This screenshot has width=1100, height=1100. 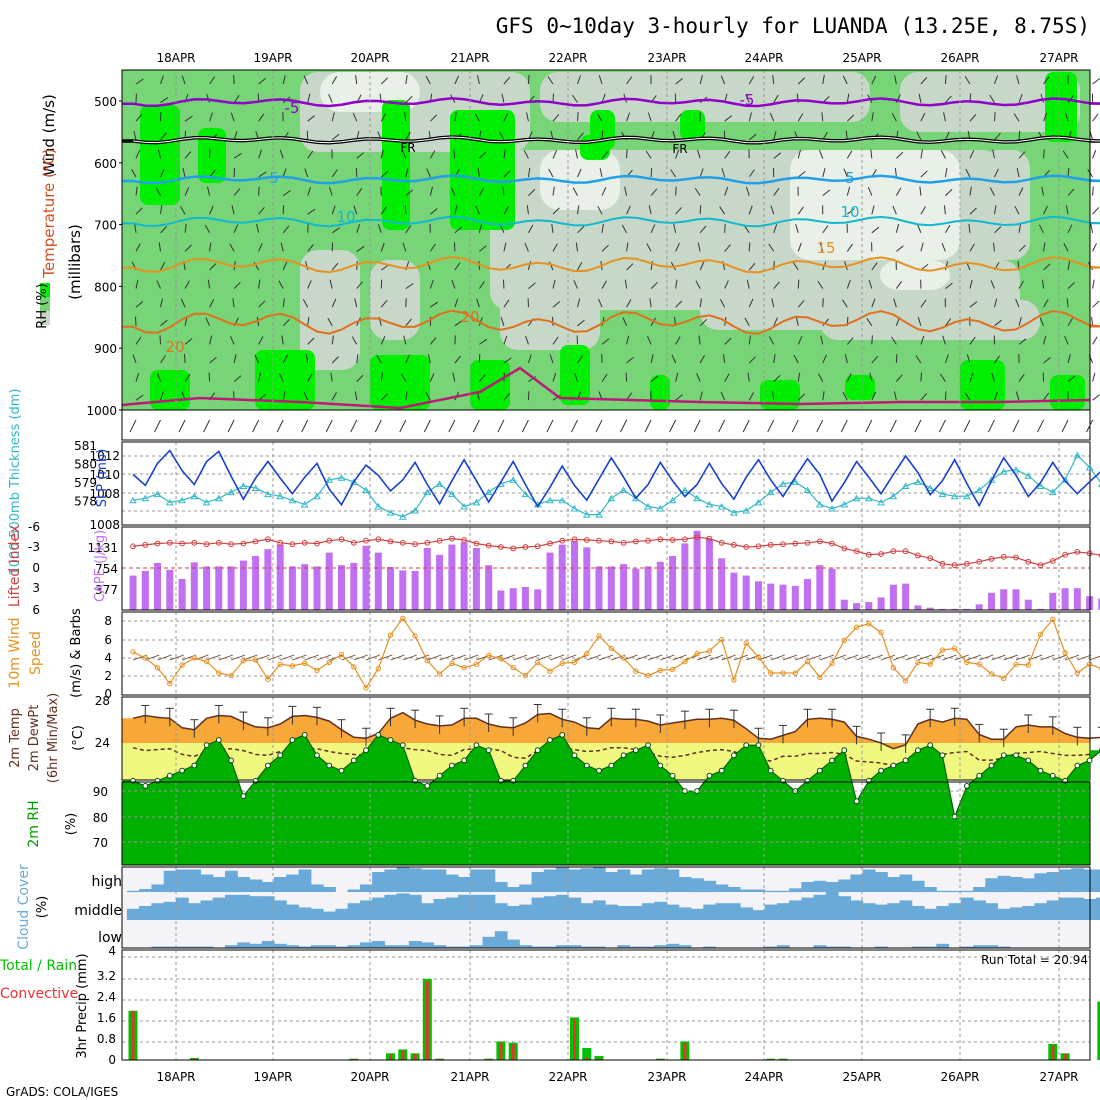 What do you see at coordinates (763, 58) in the screenshot?
I see `top-date-label-24APR: 24APR` at bounding box center [763, 58].